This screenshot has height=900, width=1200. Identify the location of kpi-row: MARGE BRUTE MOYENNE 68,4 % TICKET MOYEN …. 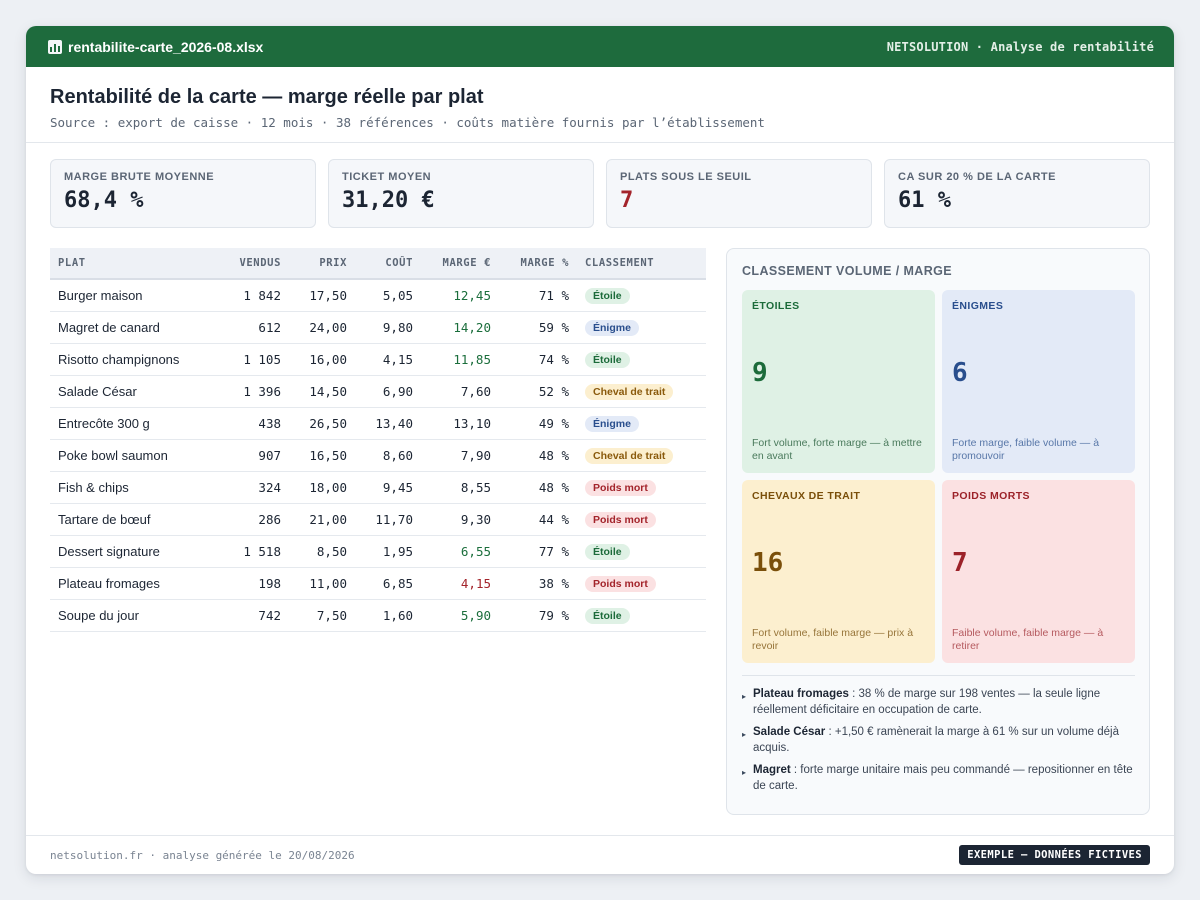
(600, 193).